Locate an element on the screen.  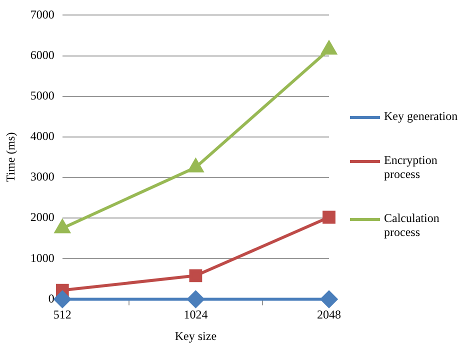
y-axis-title: Time (ms) is located at coordinates (10, 157).